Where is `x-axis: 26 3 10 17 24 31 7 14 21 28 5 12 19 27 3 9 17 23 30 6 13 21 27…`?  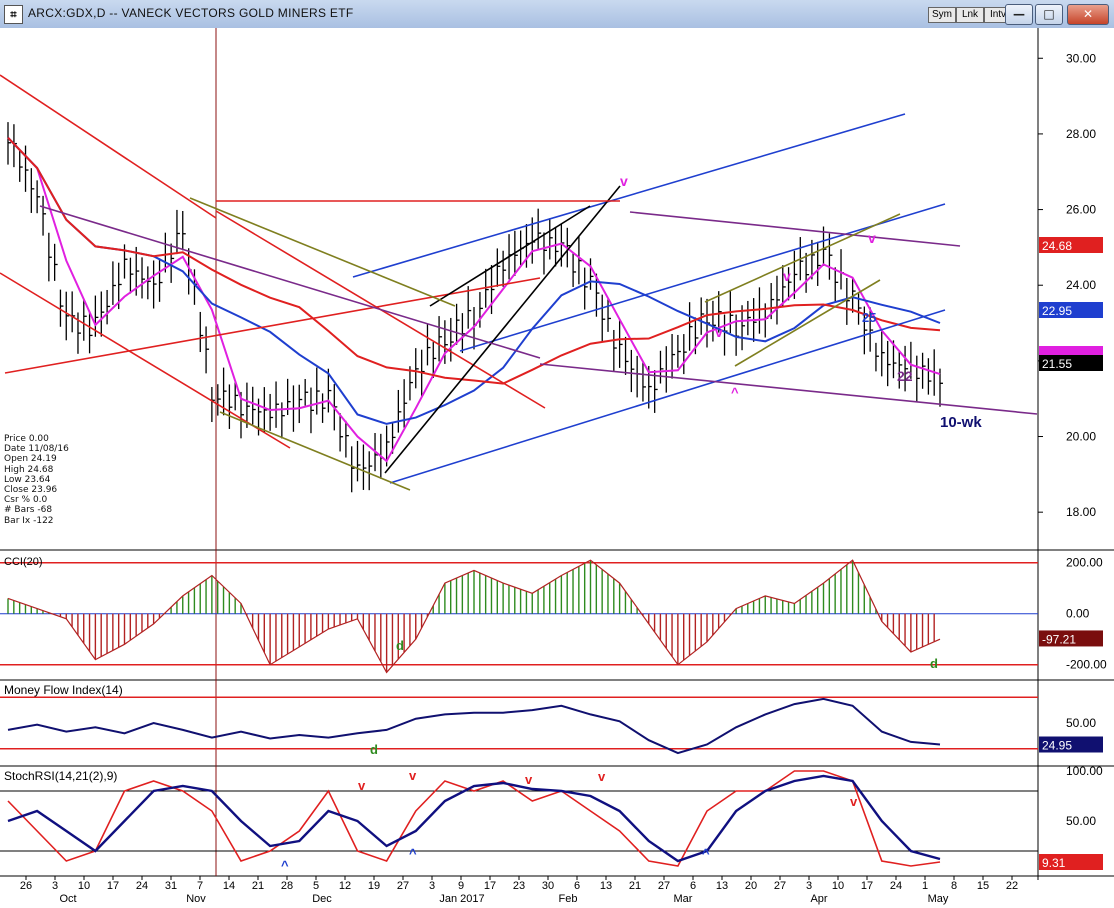 x-axis: 26 3 10 17 24 31 7 14 21 28 5 12 19 27 3 9 17 23 30 6 13 21 27… is located at coordinates (519, 890).